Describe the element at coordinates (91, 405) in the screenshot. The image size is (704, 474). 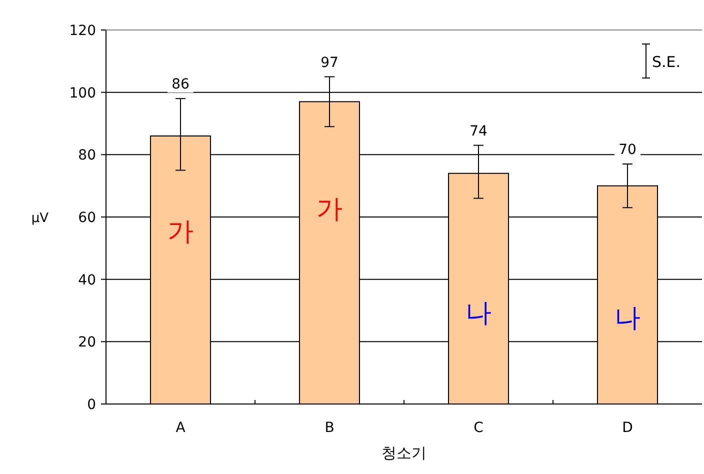
I see `y-tick-label: 0` at that location.